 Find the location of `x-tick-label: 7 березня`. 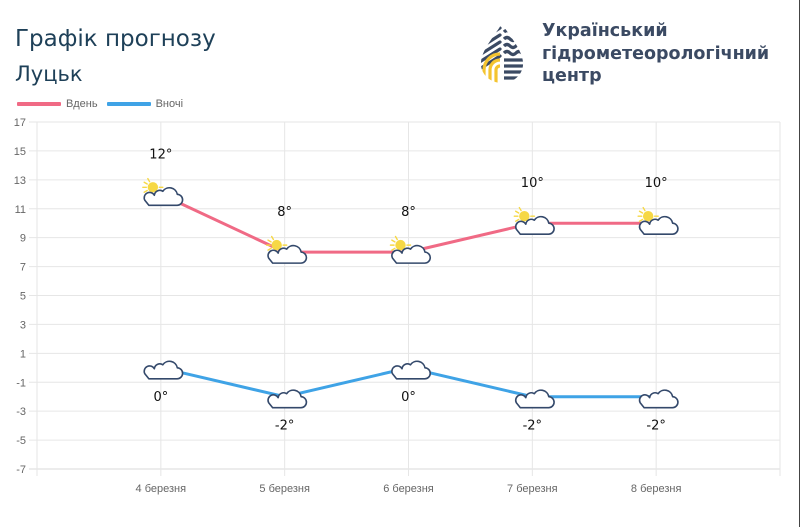

x-tick-label: 7 березня is located at coordinates (532, 489).